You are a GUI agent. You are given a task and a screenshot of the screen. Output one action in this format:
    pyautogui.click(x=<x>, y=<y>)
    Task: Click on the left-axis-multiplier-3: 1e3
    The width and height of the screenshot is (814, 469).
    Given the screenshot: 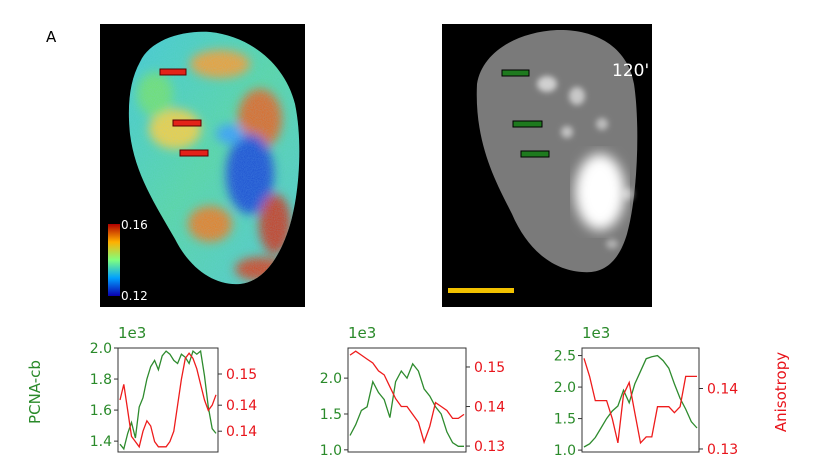 What is the action you would take?
    pyautogui.click(x=596, y=333)
    